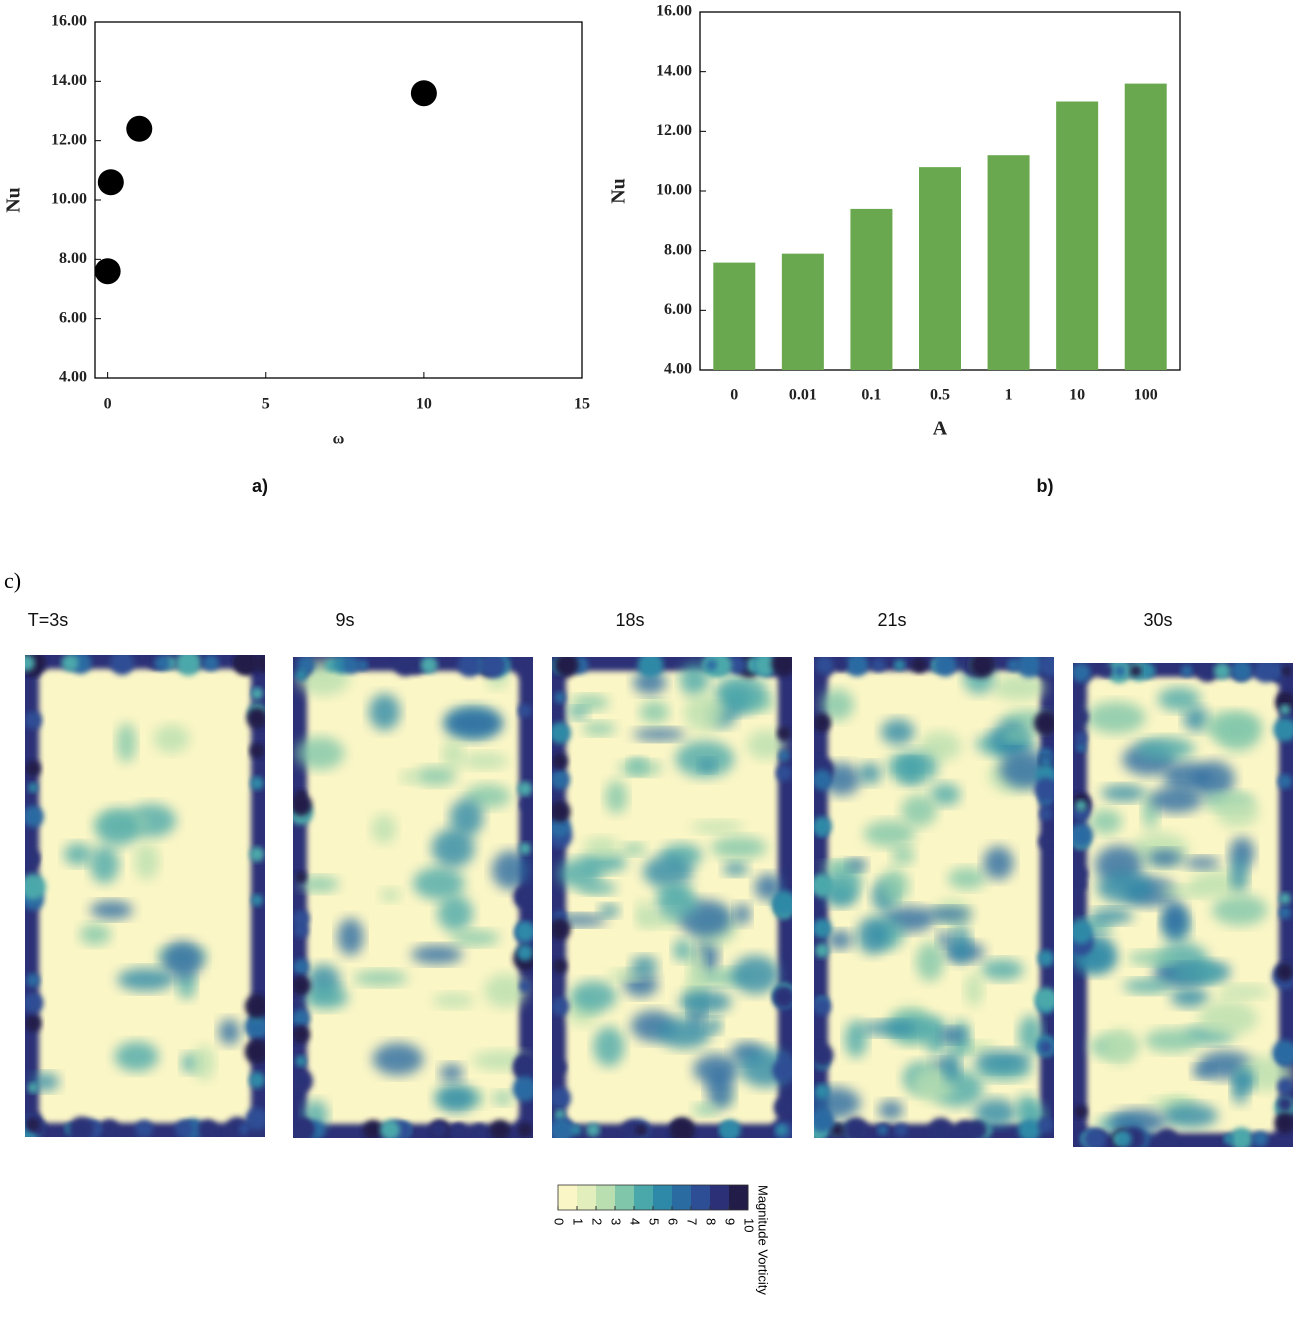 The image size is (1293, 1319). Describe the element at coordinates (73, 377) in the screenshot. I see `y-tick-label: 4.00` at that location.